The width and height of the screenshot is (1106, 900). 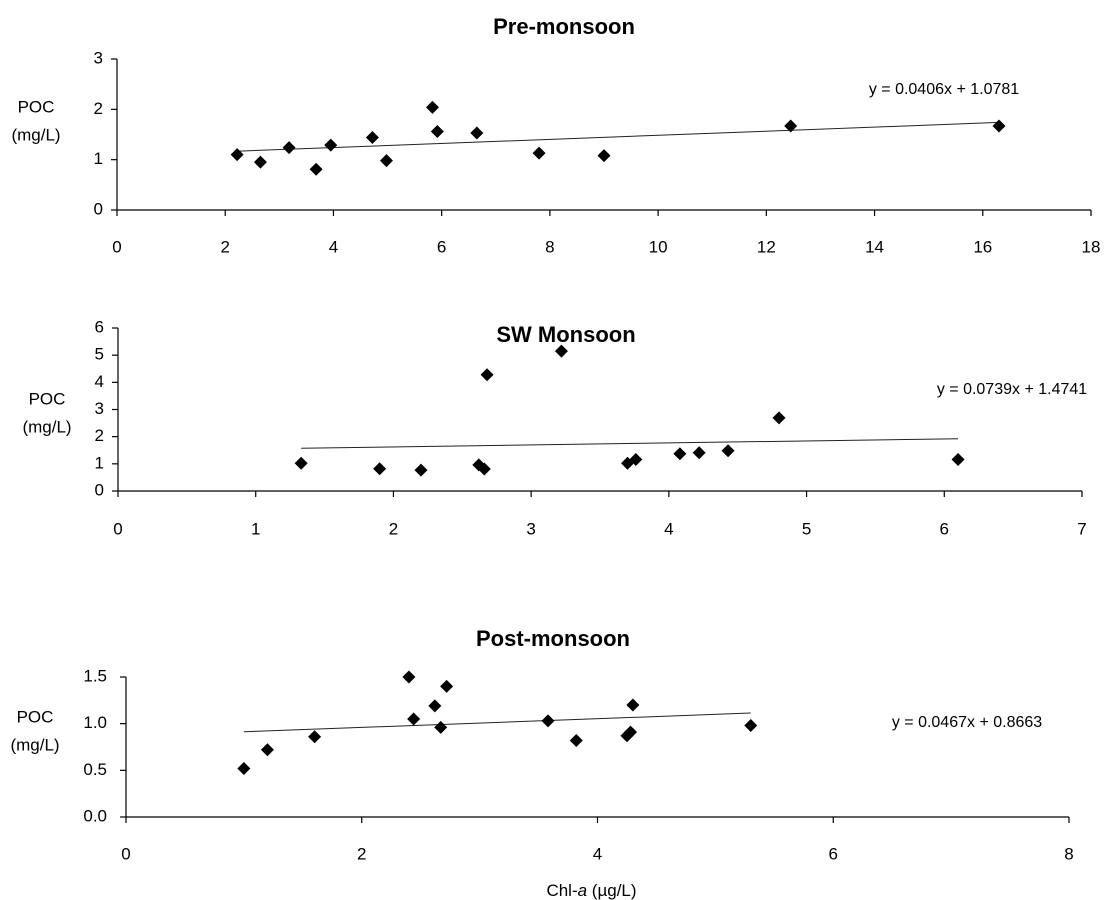 What do you see at coordinates (766, 246) in the screenshot?
I see `x-tick-label: 12` at bounding box center [766, 246].